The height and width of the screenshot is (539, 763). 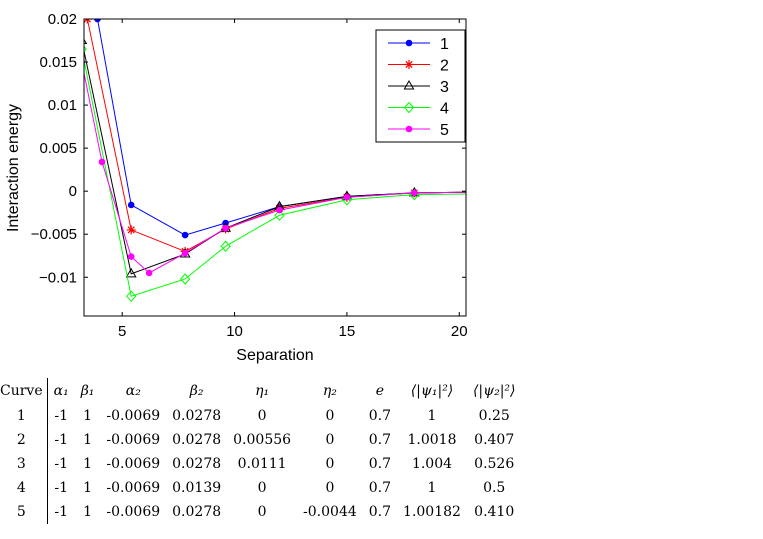 I want to click on table-row: 1 -1 1 -0.0069 0.0278 0 0 0.7 1 0.25, so click(x=261, y=416).